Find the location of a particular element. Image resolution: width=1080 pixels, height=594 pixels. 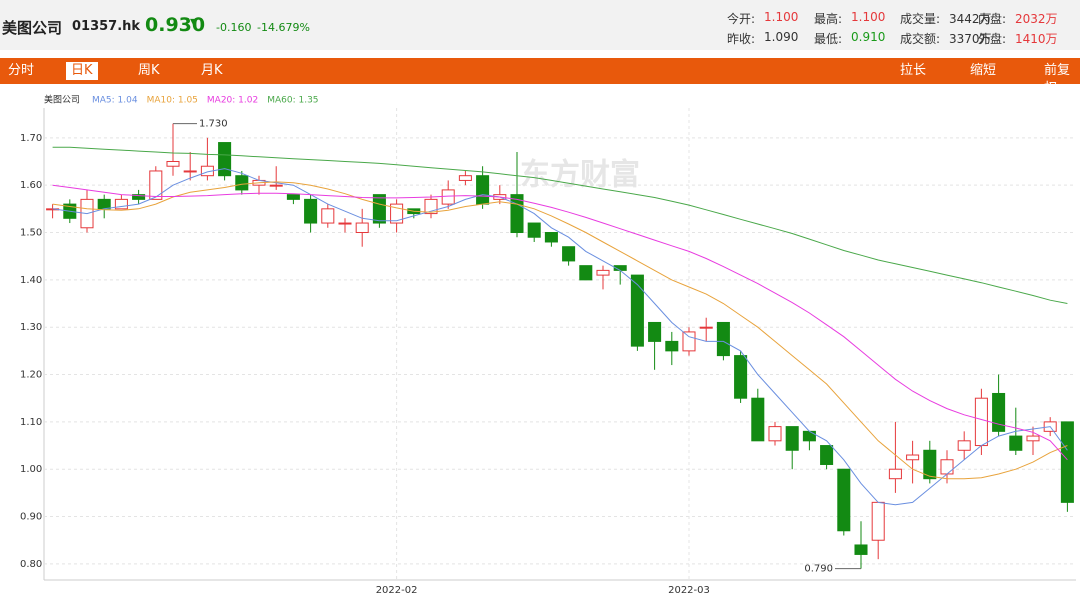

legend-entry: MA20: 1.02 is located at coordinates (232, 101).